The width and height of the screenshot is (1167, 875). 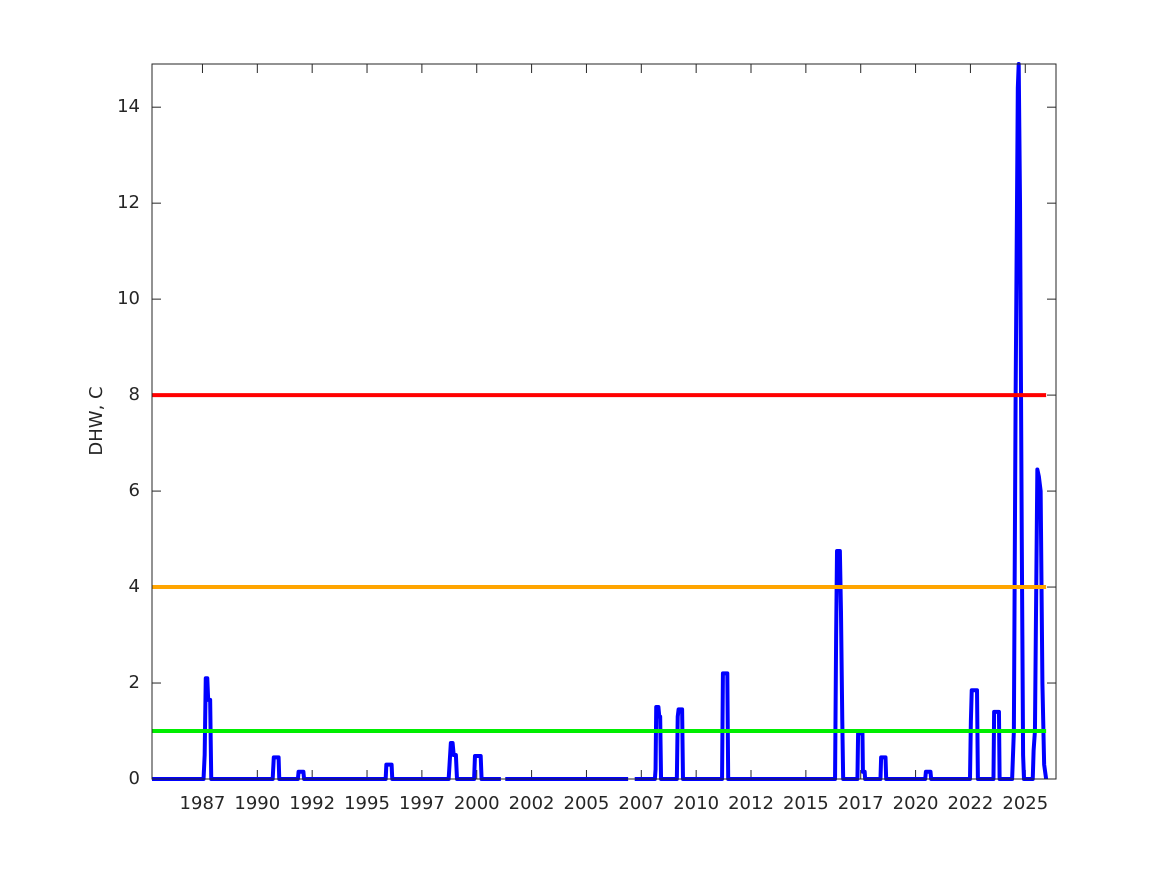 What do you see at coordinates (134, 682) in the screenshot?
I see `y-tick-label: 2` at bounding box center [134, 682].